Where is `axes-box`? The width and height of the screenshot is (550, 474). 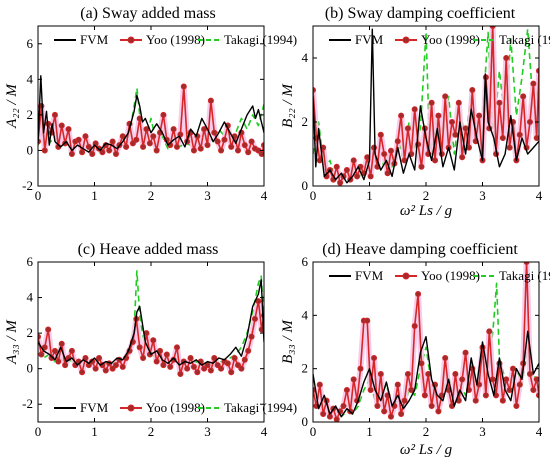
axes-box is located at coordinates (151, 106).